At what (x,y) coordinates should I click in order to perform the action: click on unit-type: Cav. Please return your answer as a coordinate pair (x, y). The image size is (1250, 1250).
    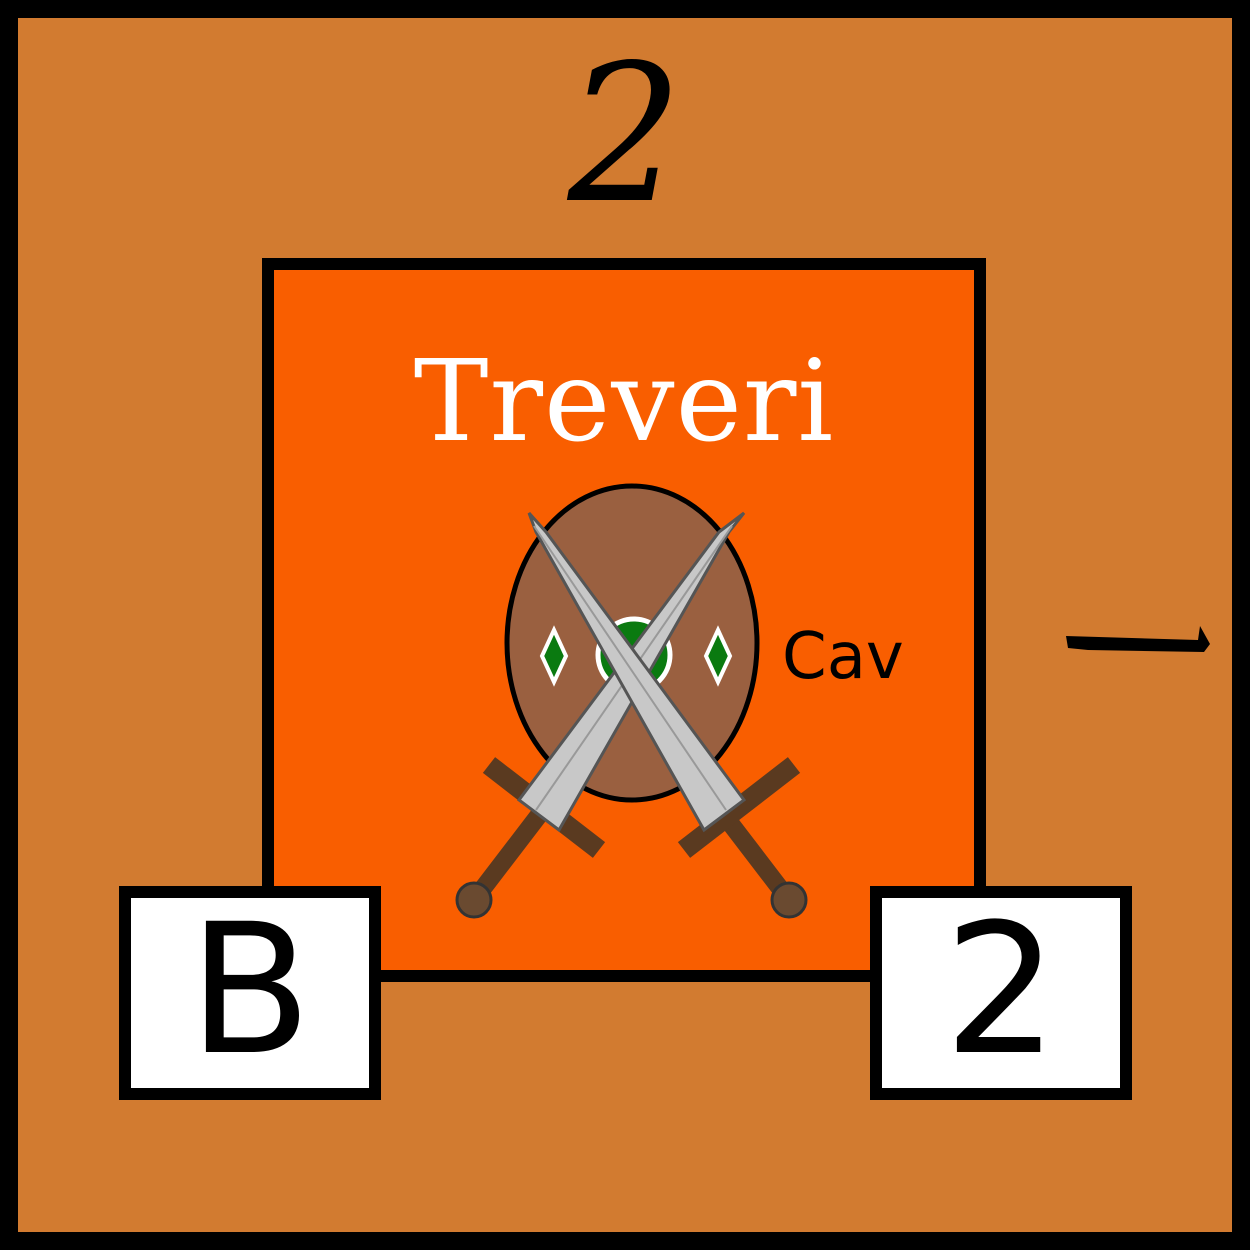
    Looking at the image, I should click on (843, 657).